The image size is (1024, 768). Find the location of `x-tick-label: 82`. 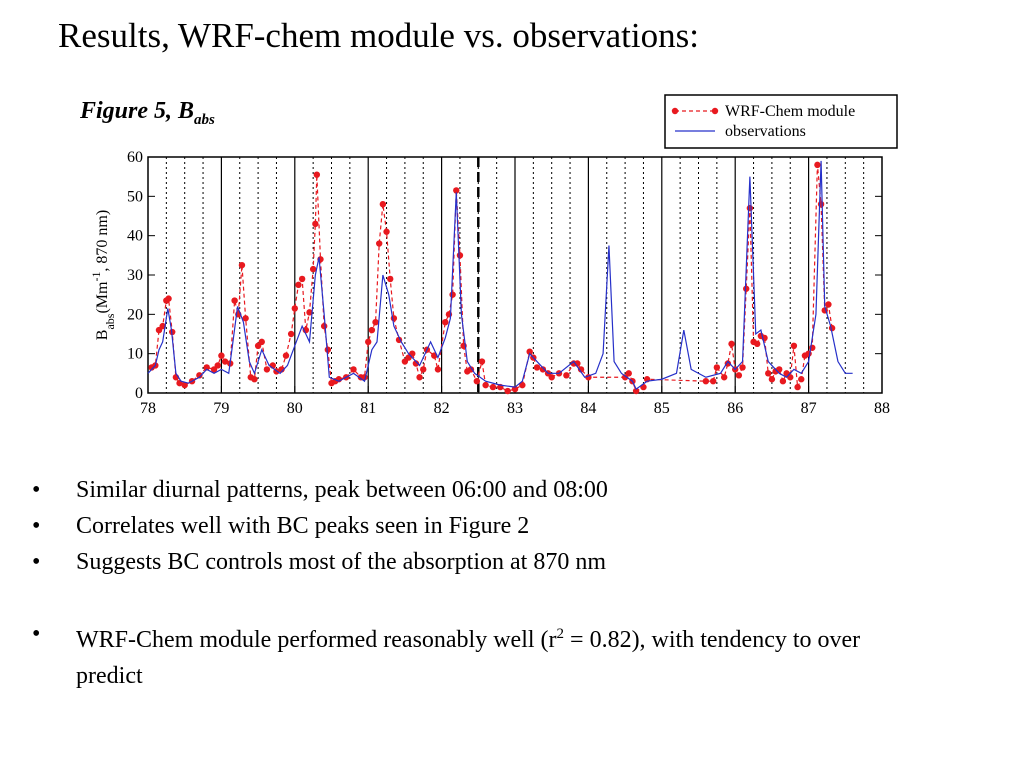

x-tick-label: 82 is located at coordinates (442, 408).